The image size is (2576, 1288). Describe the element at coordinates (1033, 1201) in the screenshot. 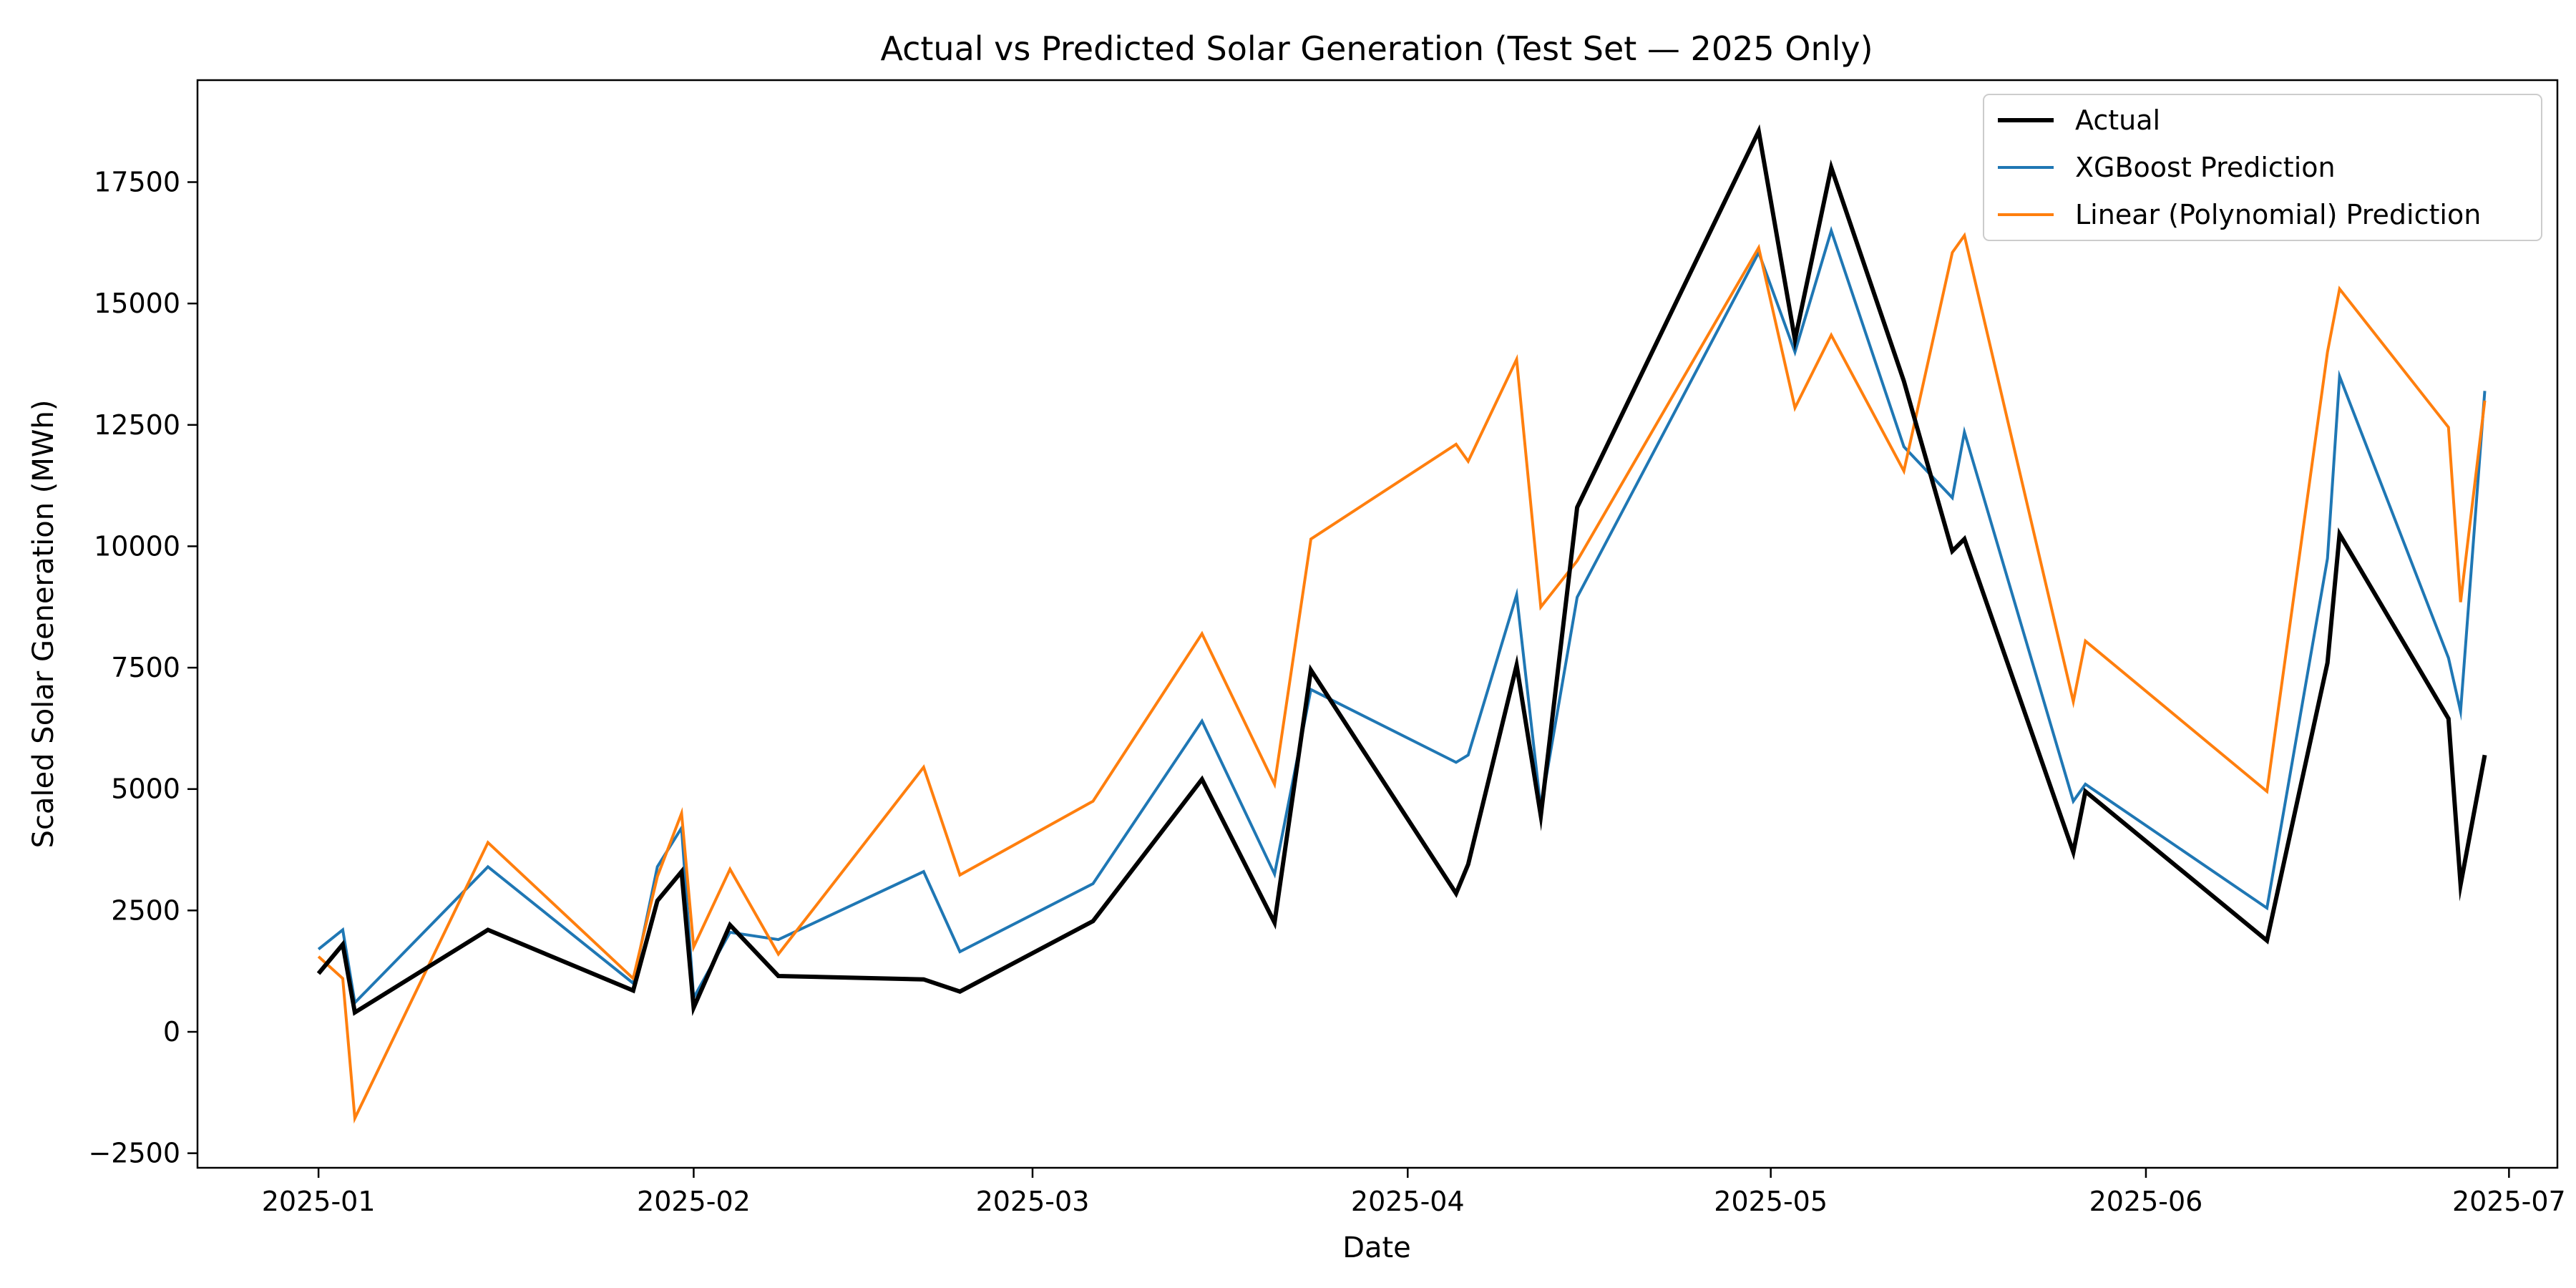

I see `x-tick-label: 2025-03` at that location.